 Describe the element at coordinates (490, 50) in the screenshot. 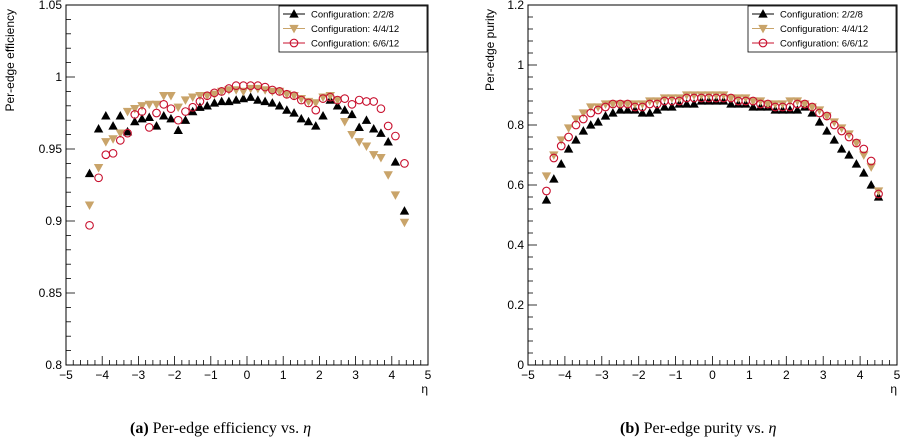

I see `y-axis-label: Per-edge purity` at that location.